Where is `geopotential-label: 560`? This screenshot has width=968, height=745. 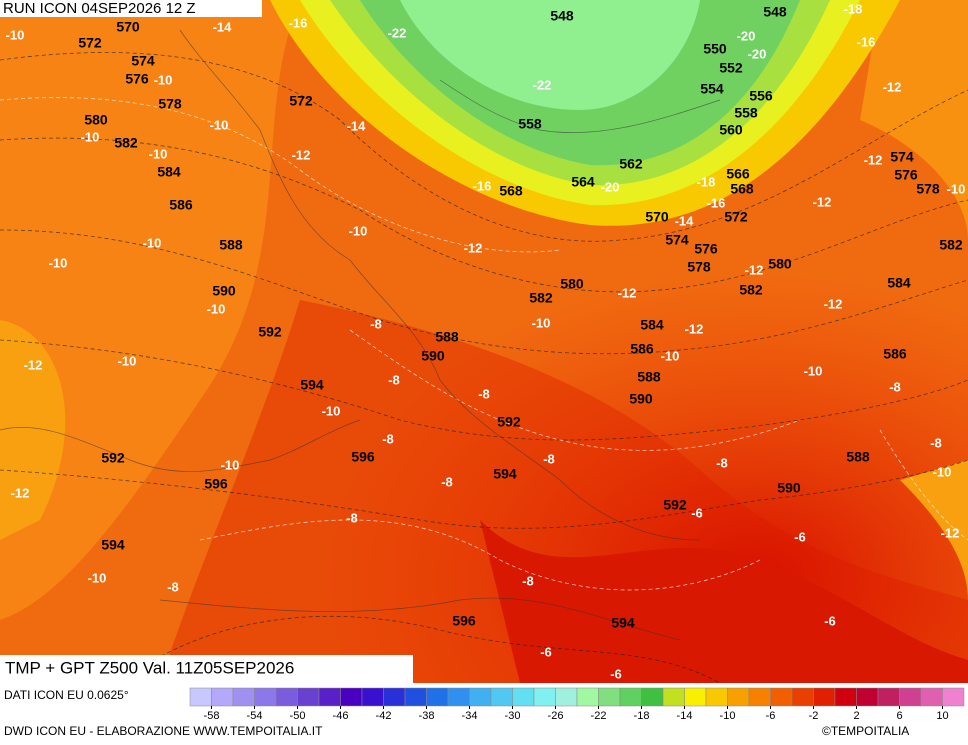
geopotential-label: 560 is located at coordinates (731, 130).